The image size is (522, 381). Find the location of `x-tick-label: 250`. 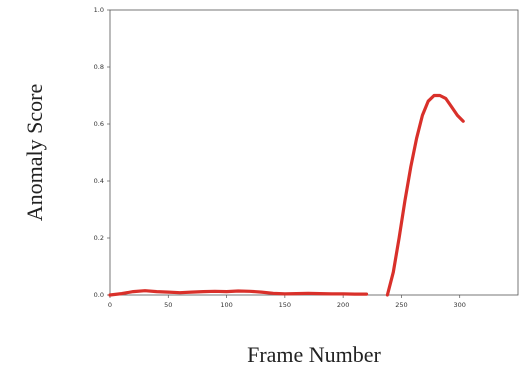

x-tick-label: 250 is located at coordinates (401, 305).